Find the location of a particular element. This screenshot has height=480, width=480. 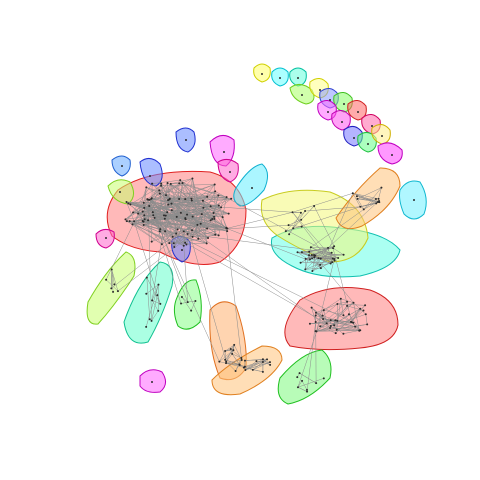

community-hull-cyan-far-right is located at coordinates (413, 200).